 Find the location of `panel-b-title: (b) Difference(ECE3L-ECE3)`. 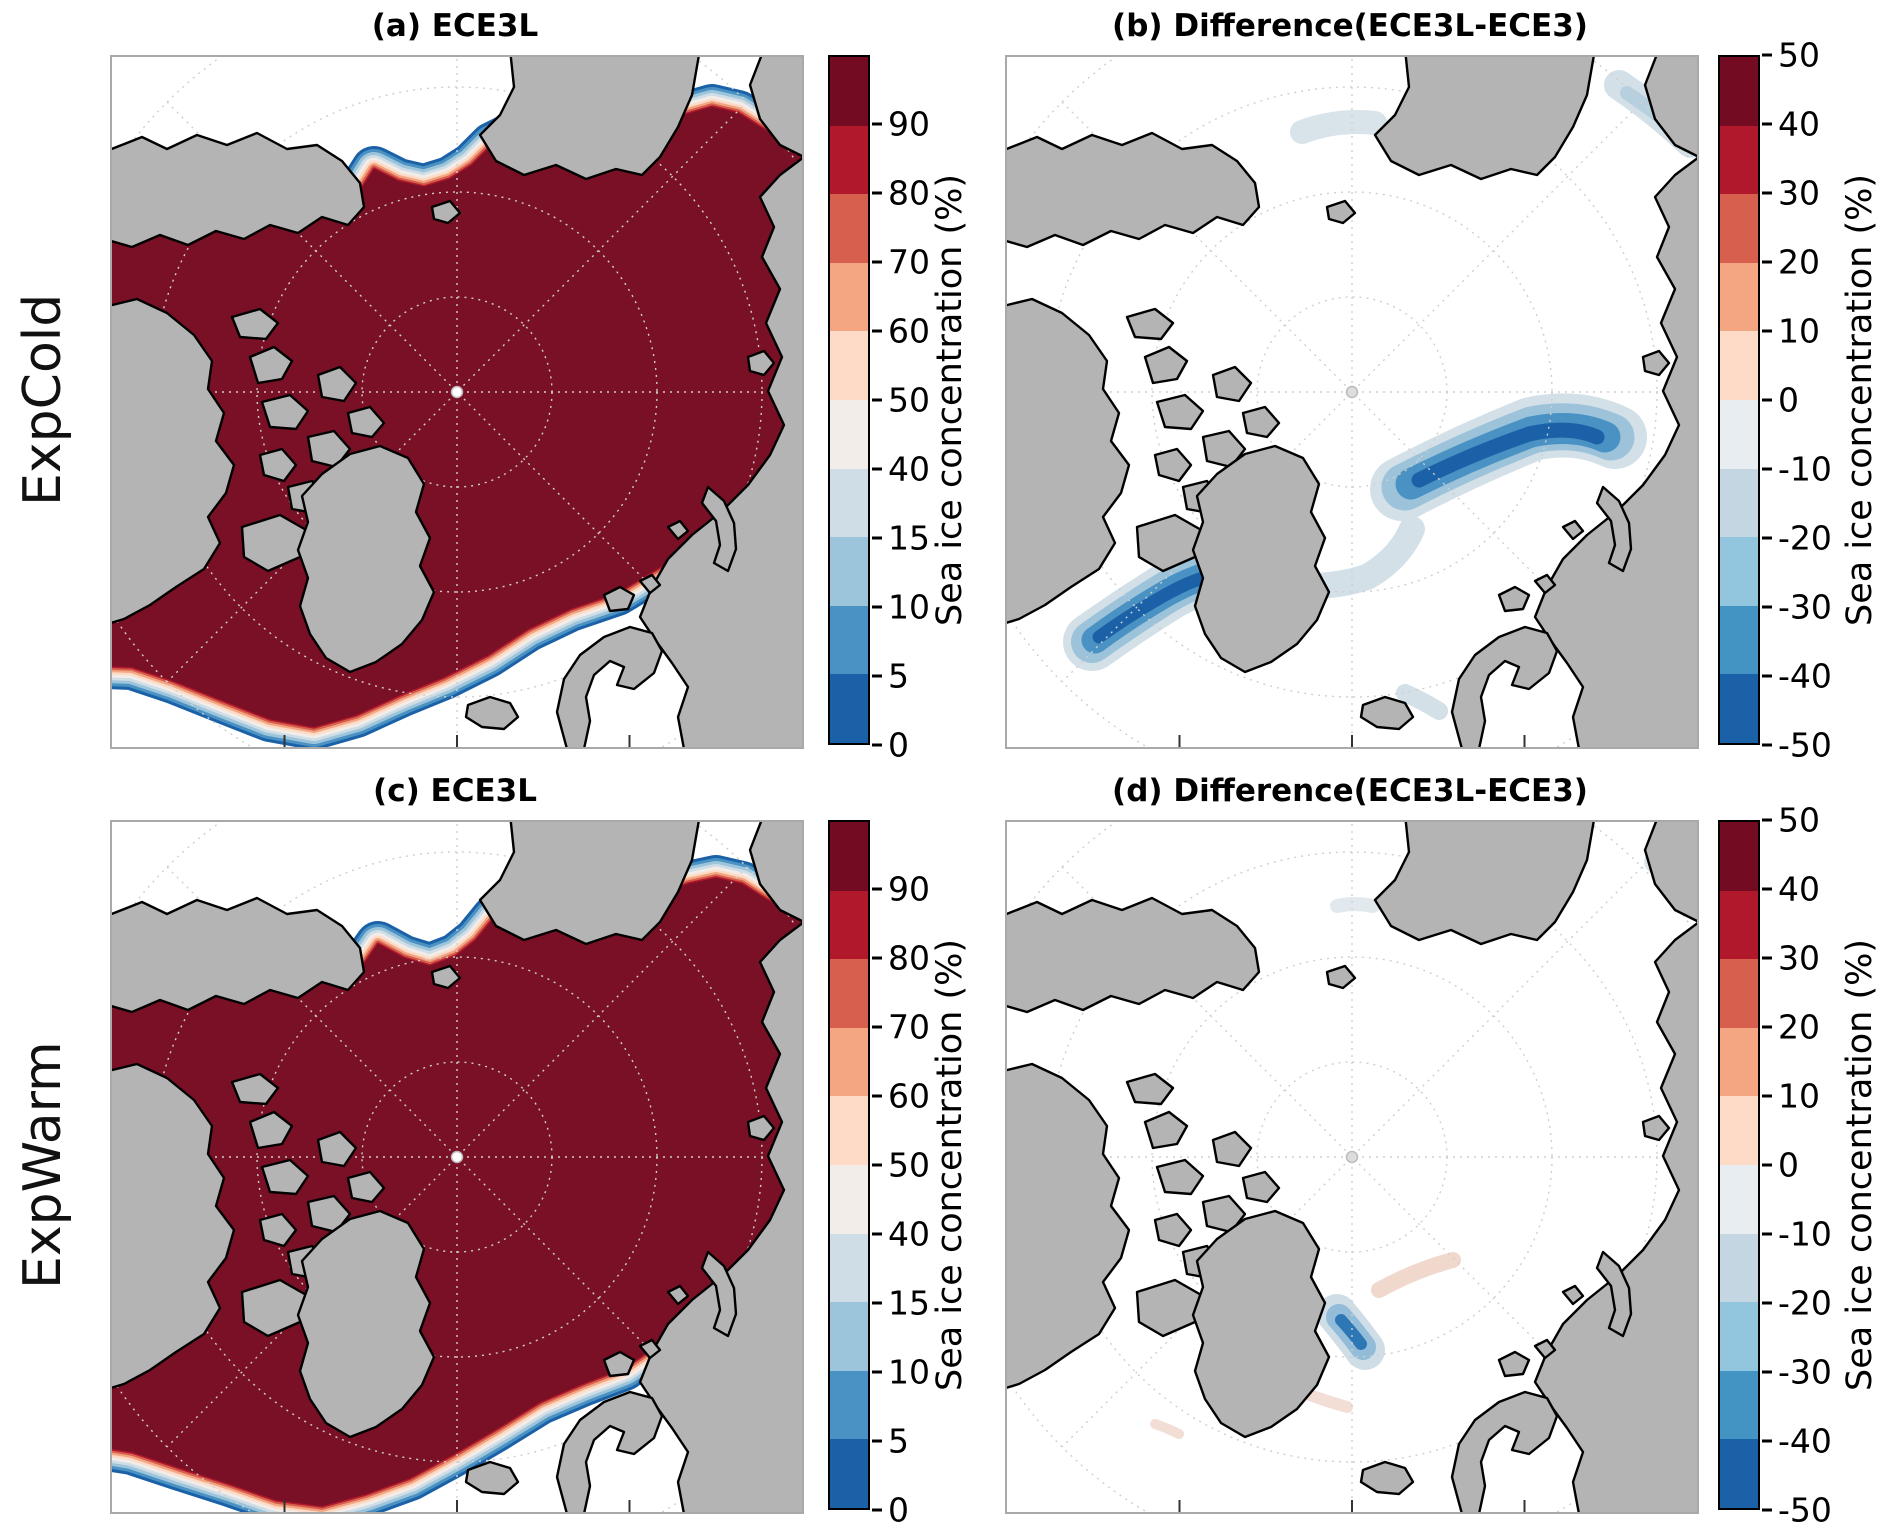

panel-b-title: (b) Difference(ECE3L-ECE3) is located at coordinates (1350, 26).